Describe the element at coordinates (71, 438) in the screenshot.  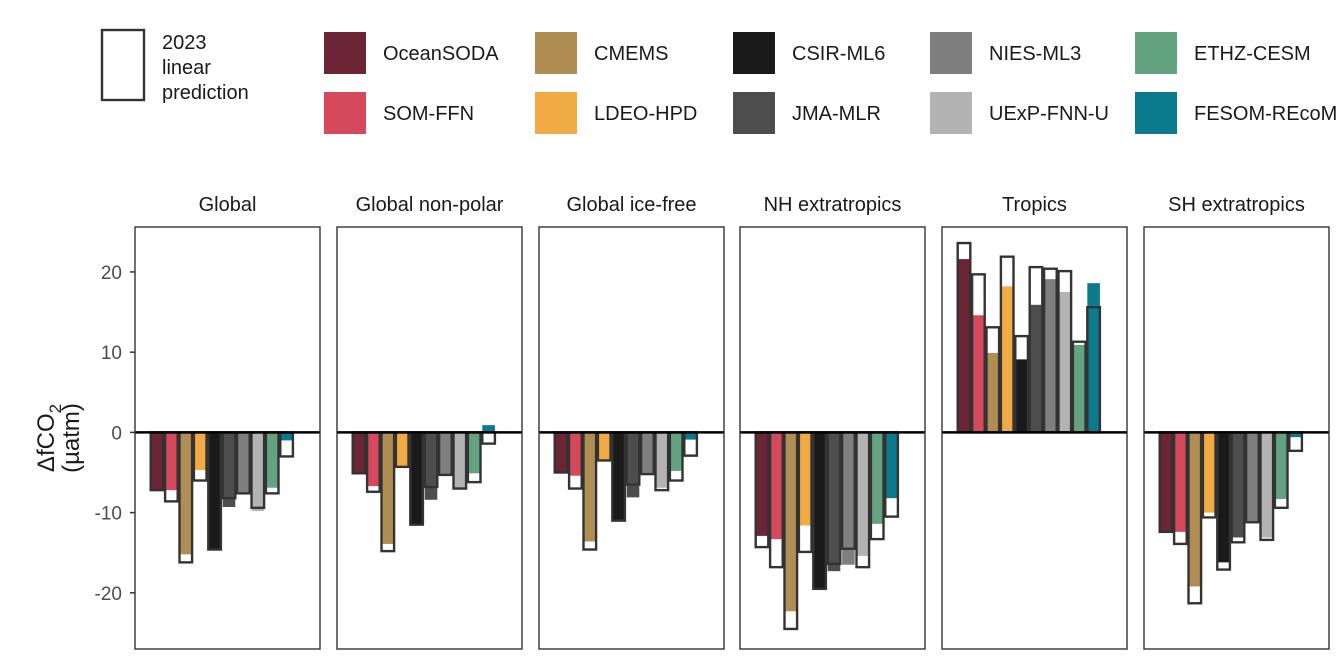
I see `y-axis-unit: (µatm)` at that location.